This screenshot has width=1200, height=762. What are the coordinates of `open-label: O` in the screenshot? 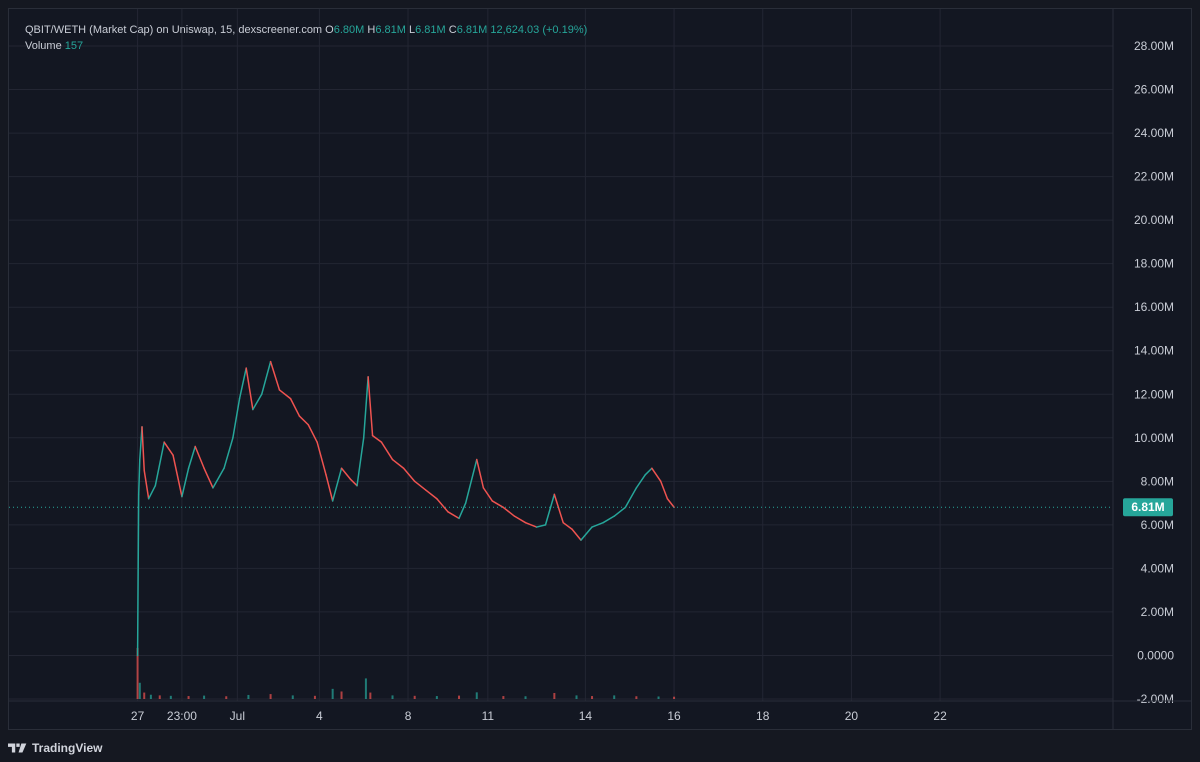 It's located at (329, 30).